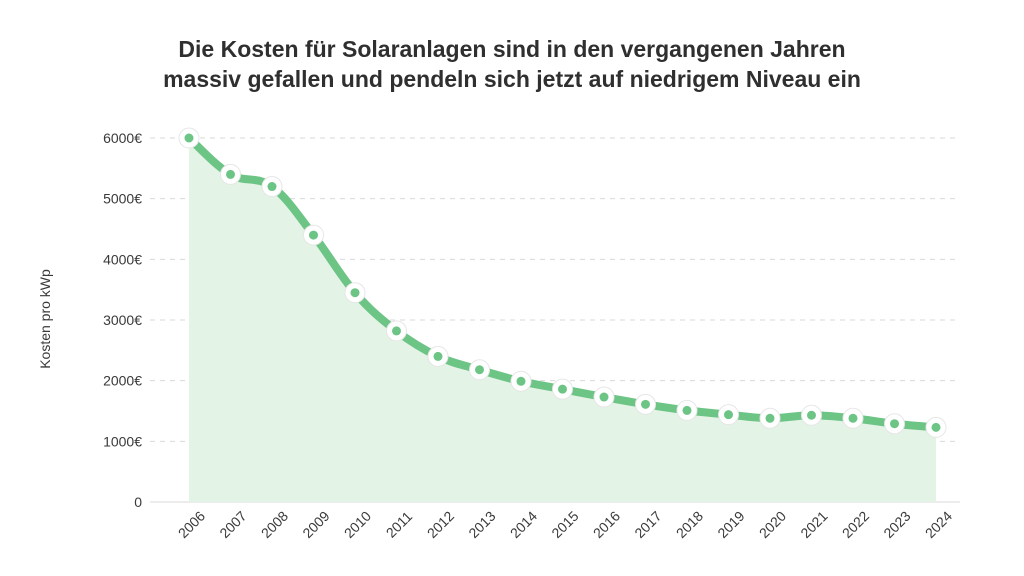  Describe the element at coordinates (232, 524) in the screenshot. I see `x-tick-label: 2007` at that location.